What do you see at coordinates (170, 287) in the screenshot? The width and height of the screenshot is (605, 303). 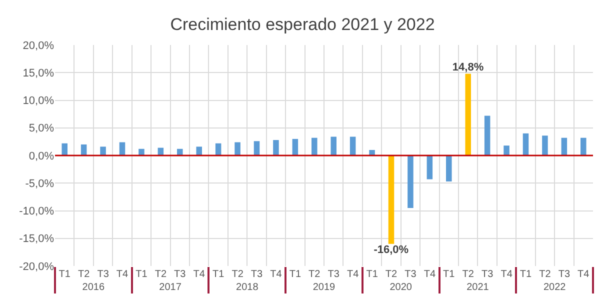 I see `text: 2017` at bounding box center [170, 287].